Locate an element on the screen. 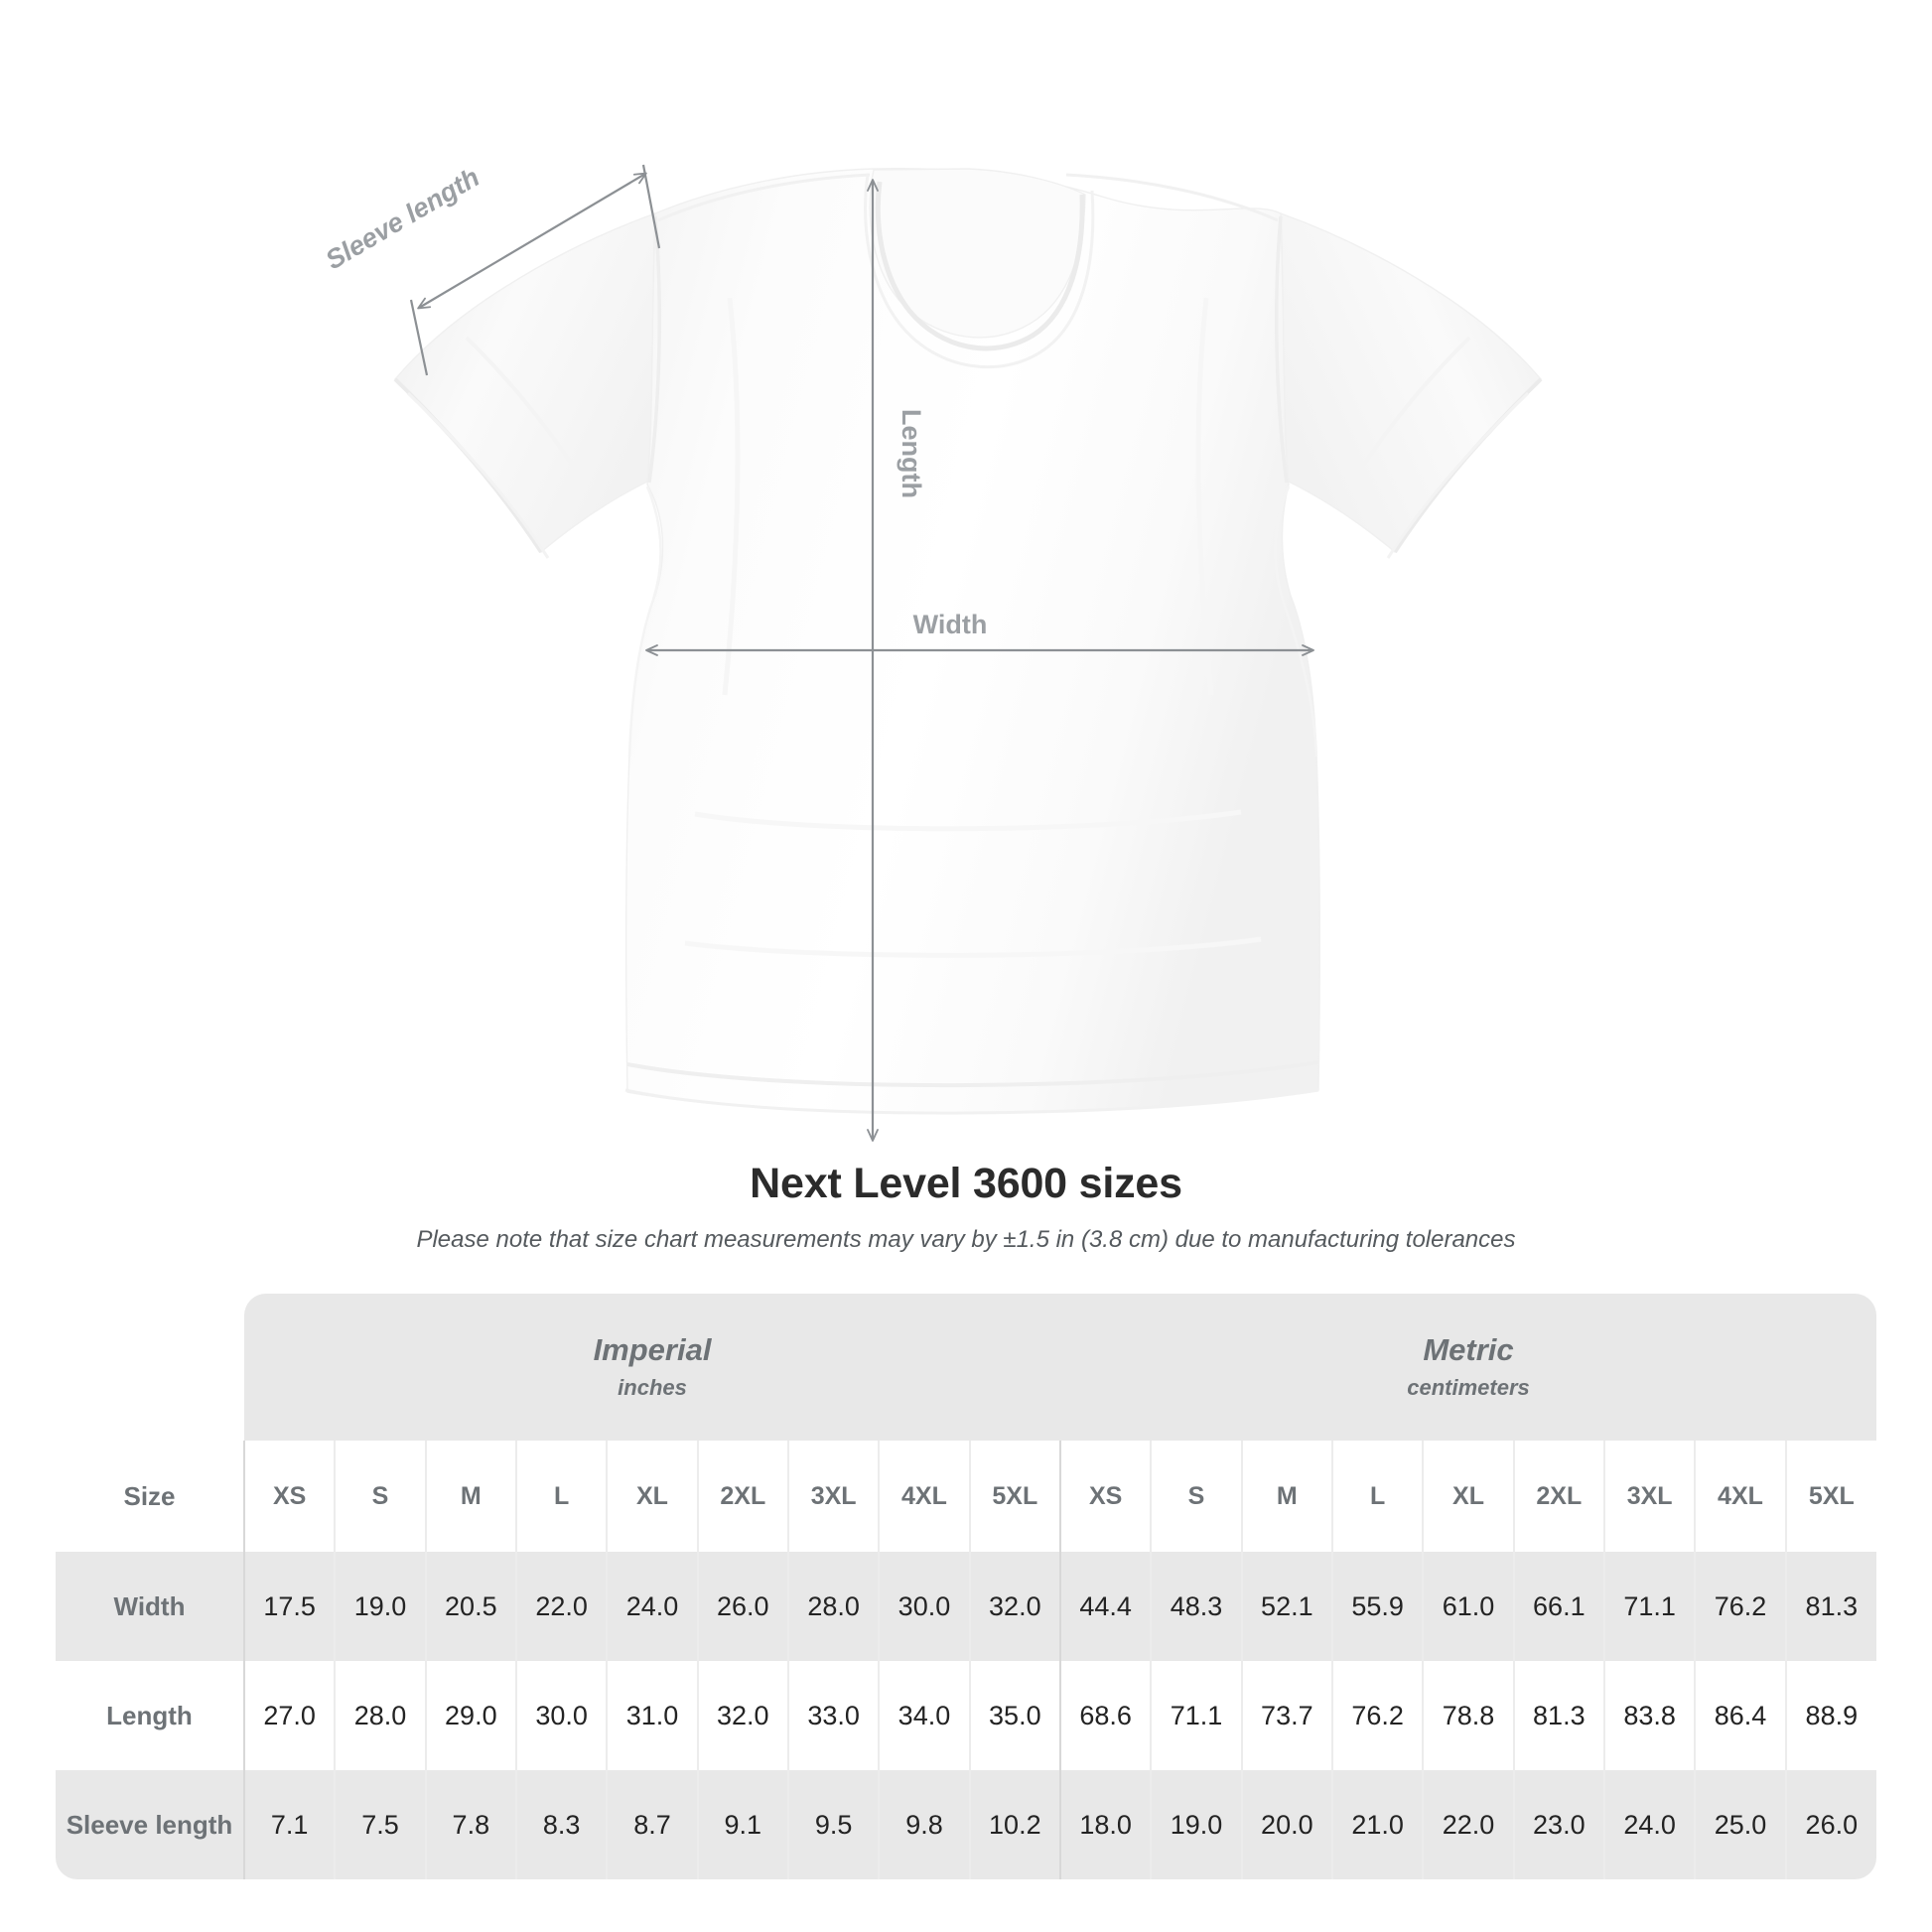  left-sleeve-cuff-stitch is located at coordinates (478, 475).